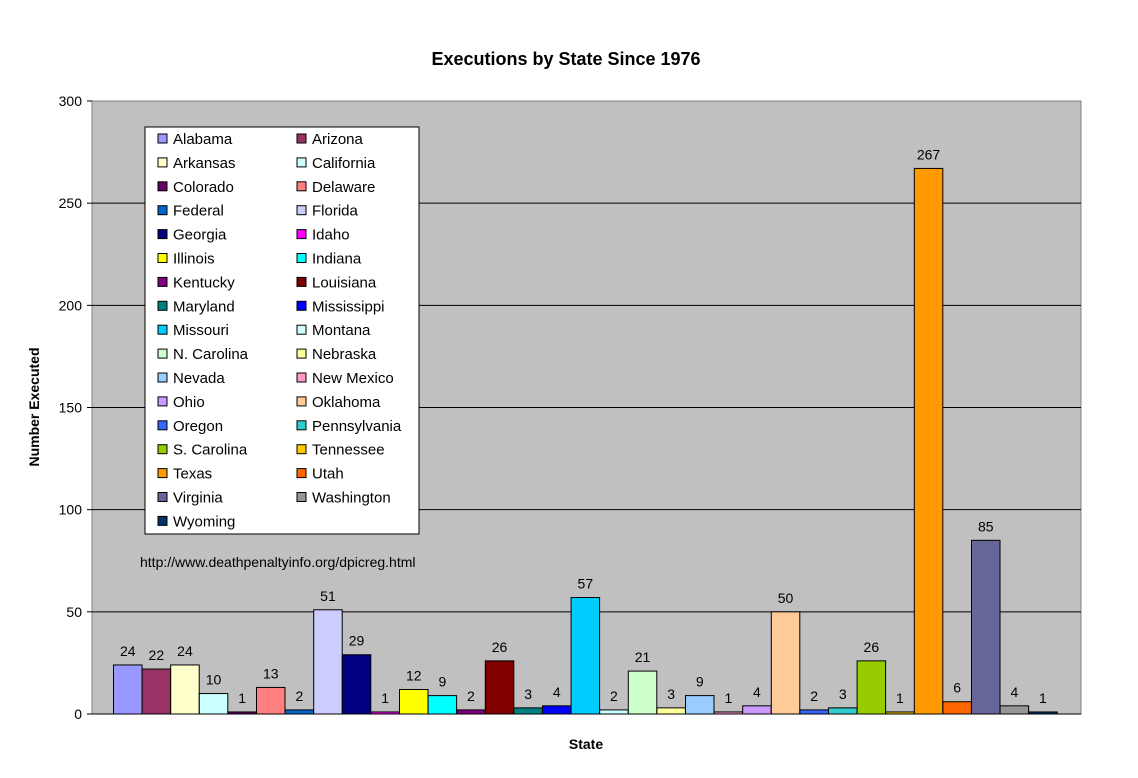 This screenshot has width=1138, height=778. What do you see at coordinates (162, 234) in the screenshot?
I see `legend-swatch-georgia` at bounding box center [162, 234].